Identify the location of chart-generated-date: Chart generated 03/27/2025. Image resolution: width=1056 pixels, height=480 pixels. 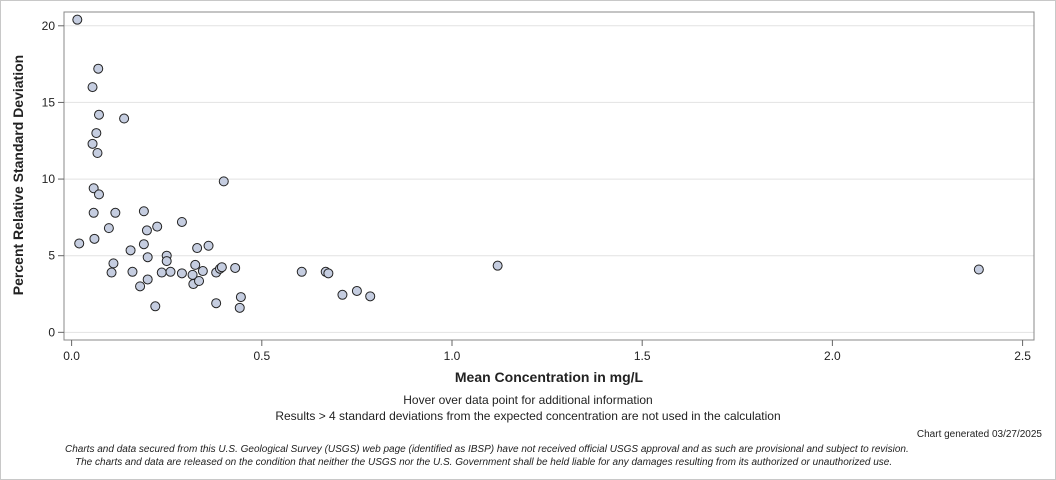
(979, 434).